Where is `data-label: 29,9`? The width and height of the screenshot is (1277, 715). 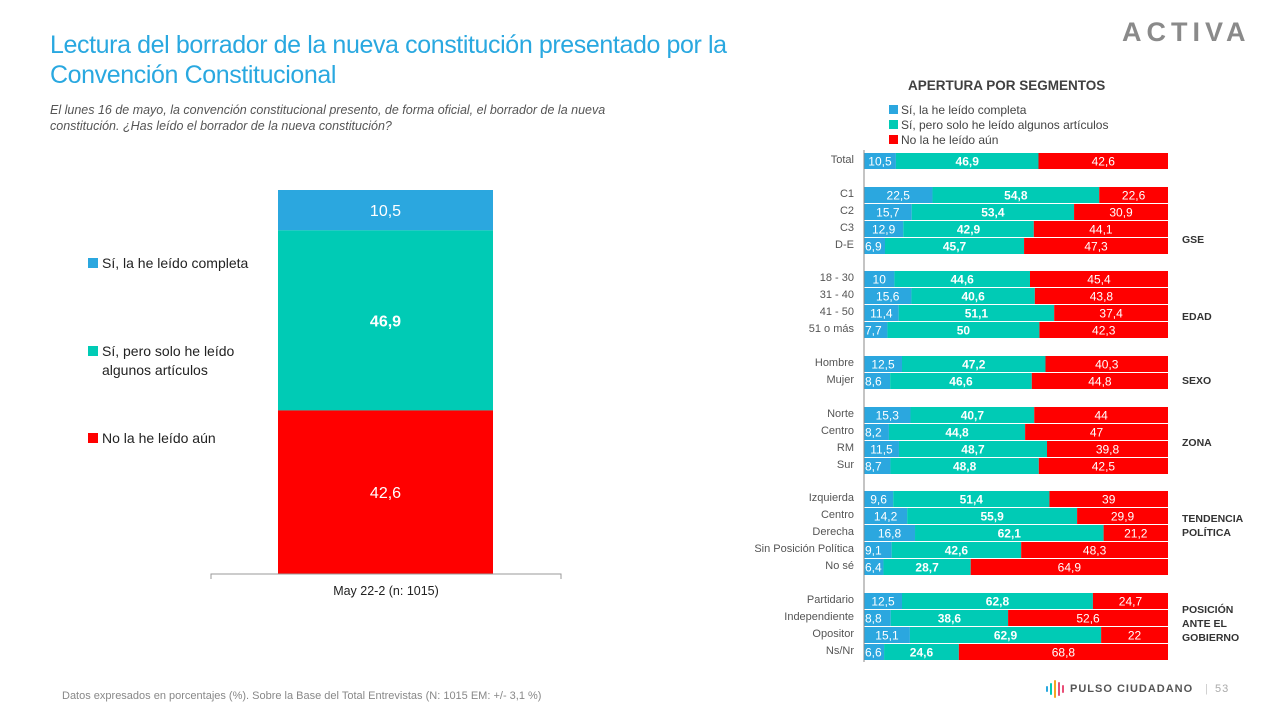
data-label: 29,9 is located at coordinates (1123, 517).